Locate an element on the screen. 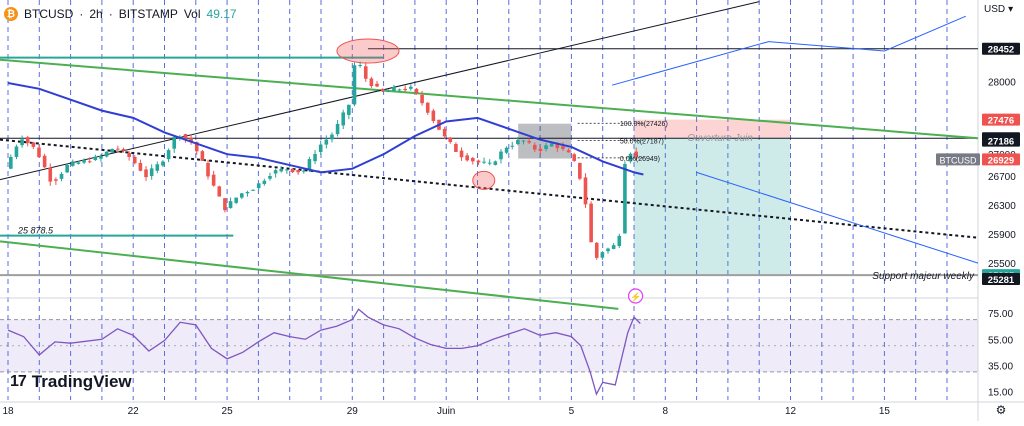  tradingview-mark-icon: 17 is located at coordinates (18, 381).